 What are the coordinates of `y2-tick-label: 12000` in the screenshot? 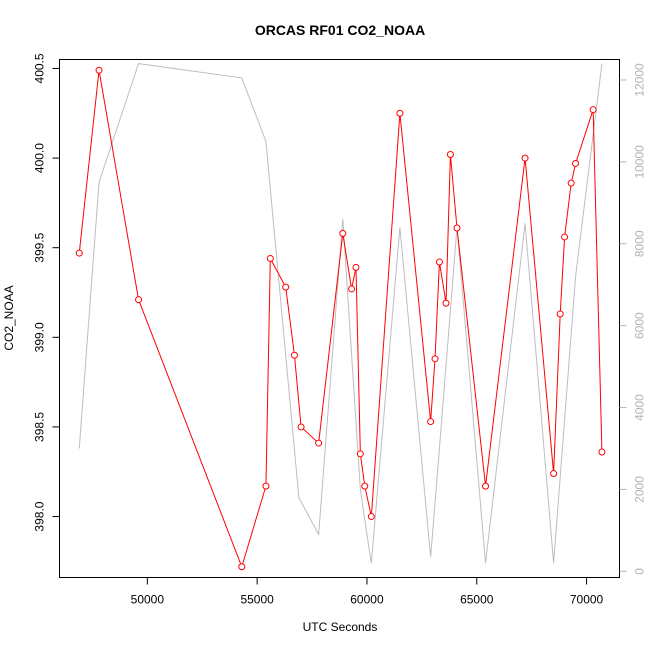 It's located at (640, 80).